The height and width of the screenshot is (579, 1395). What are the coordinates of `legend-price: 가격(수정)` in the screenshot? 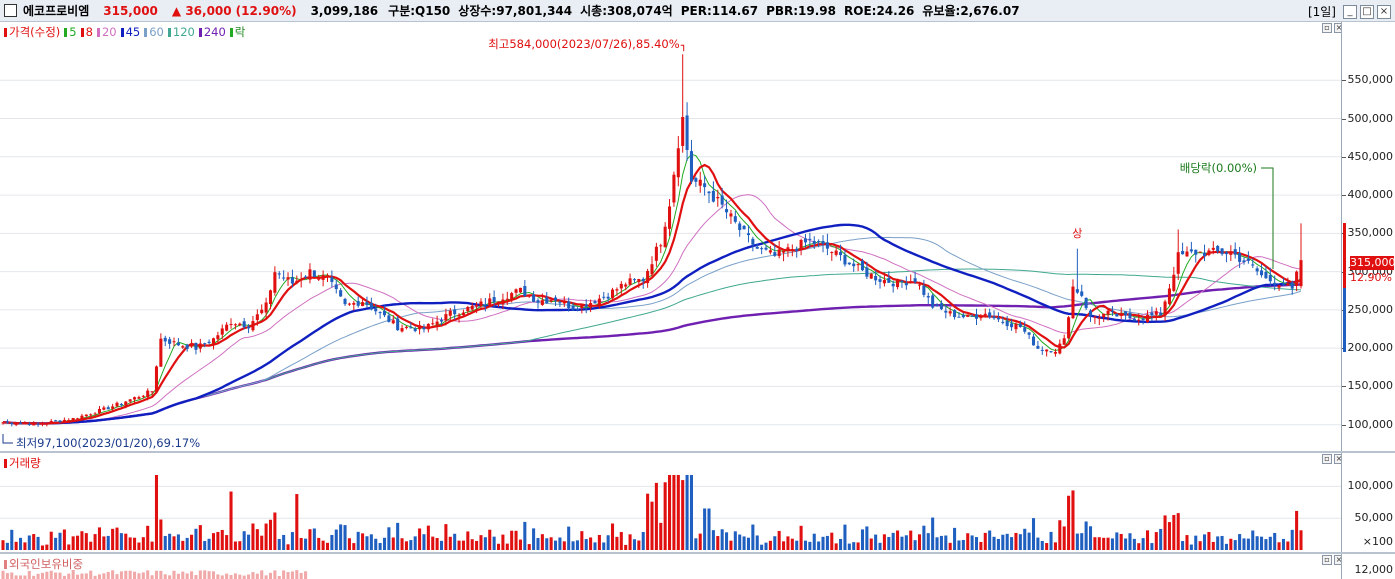 It's located at (32, 32).